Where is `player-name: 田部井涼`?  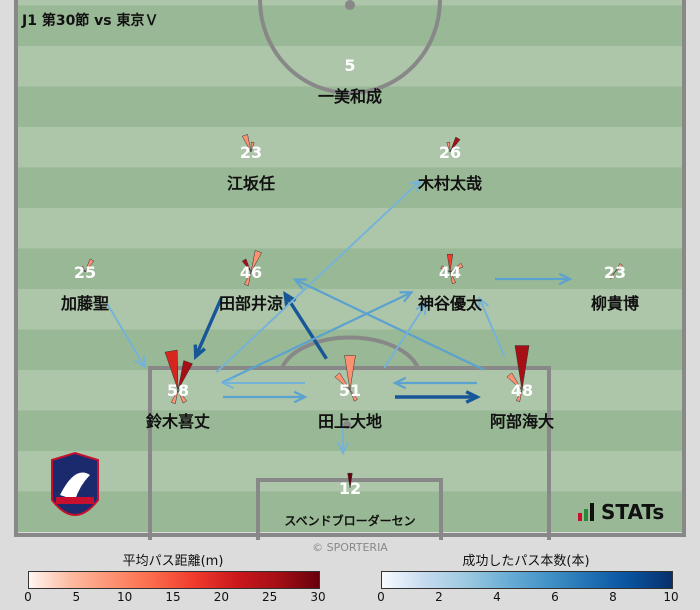 player-name: 田部井涼 is located at coordinates (251, 303).